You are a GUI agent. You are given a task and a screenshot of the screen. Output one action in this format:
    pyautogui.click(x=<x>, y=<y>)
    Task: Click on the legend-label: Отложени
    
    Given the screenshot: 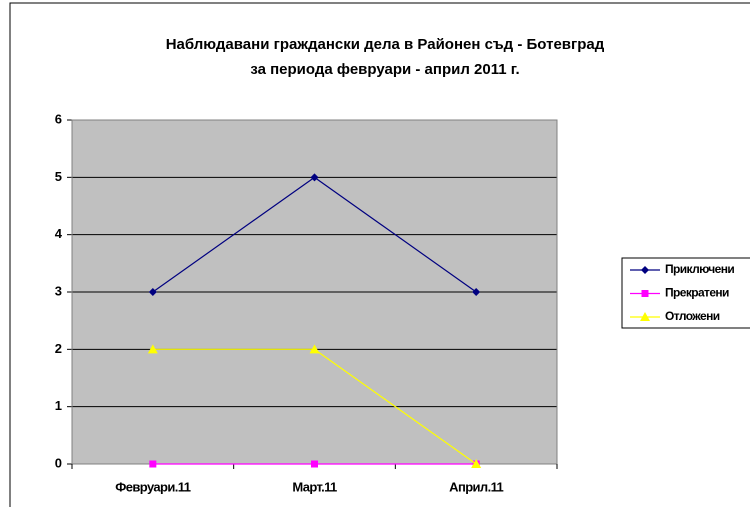 What is the action you would take?
    pyautogui.click(x=692, y=316)
    